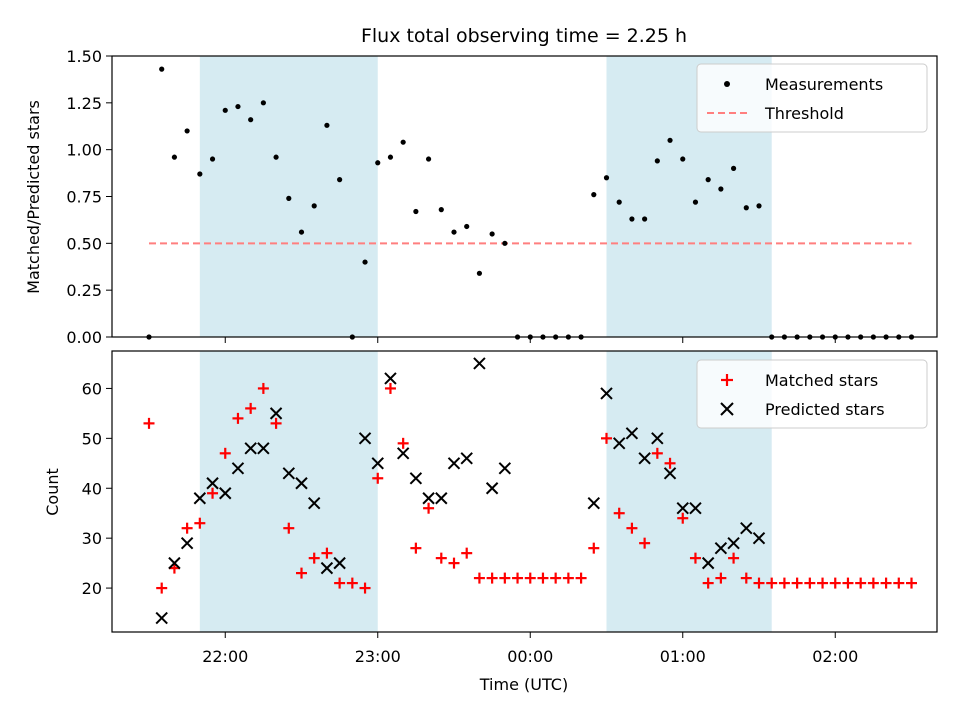  I want to click on x-tick-label-2: 00:00, so click(530, 656).